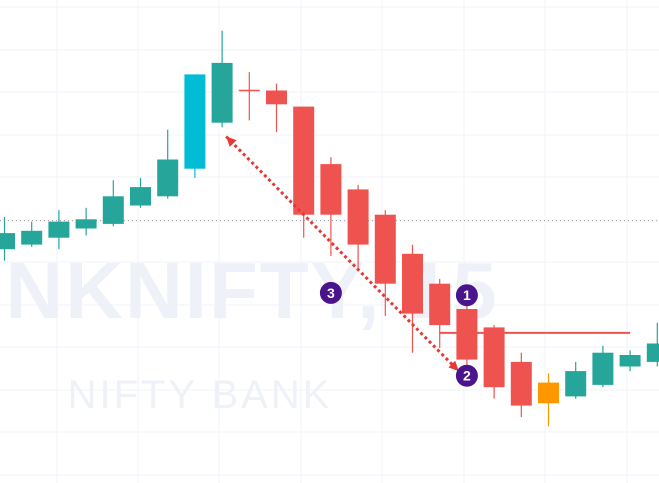 The width and height of the screenshot is (659, 483). I want to click on annotation-label: 2, so click(467, 376).